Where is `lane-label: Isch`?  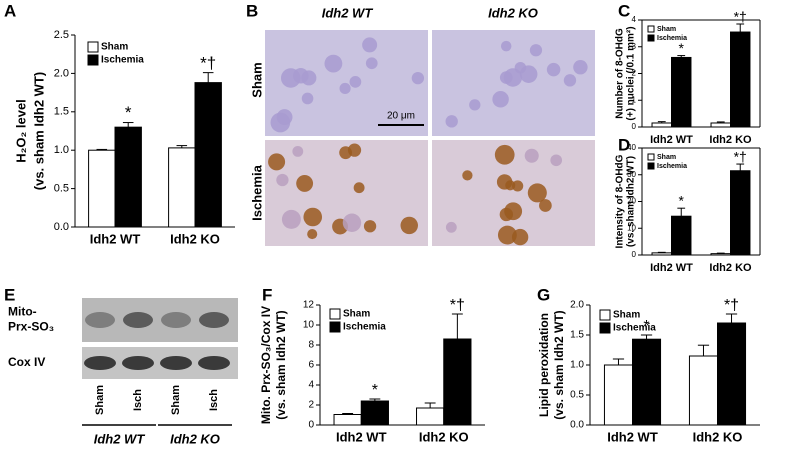
lane-label: Isch is located at coordinates (138, 400).